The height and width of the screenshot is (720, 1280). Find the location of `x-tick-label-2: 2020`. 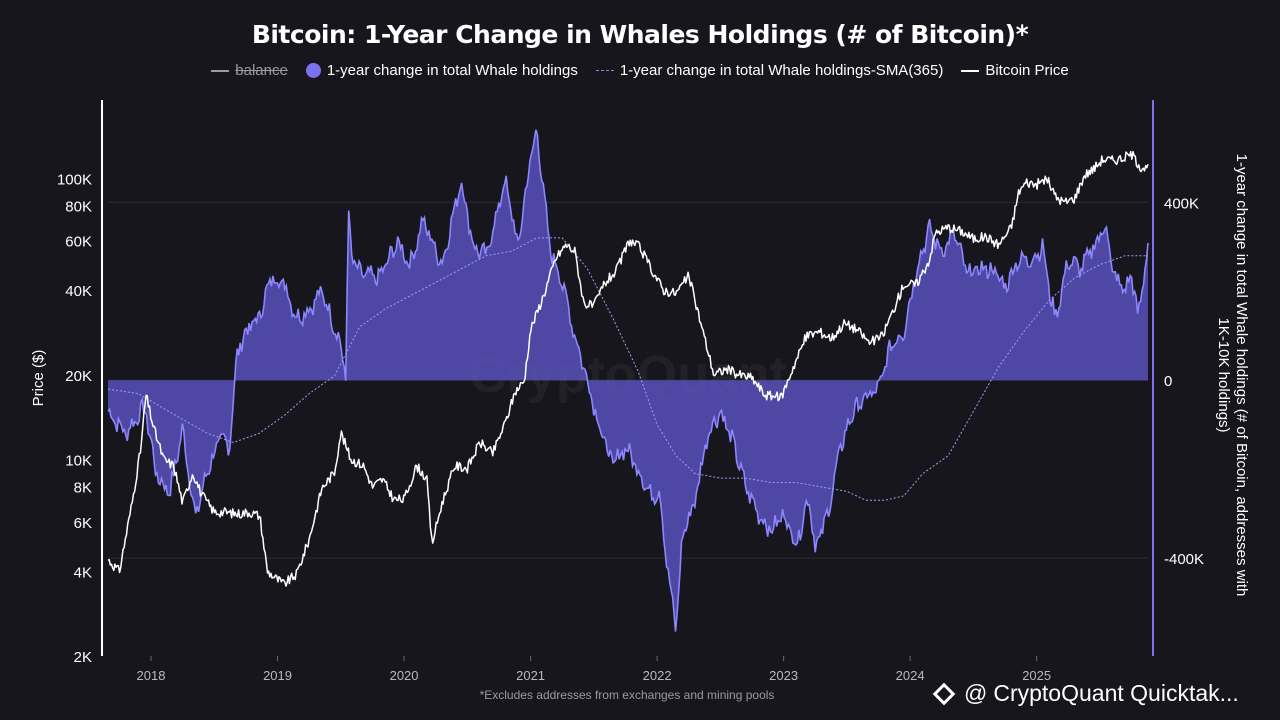

x-tick-label-2: 2020 is located at coordinates (404, 675).